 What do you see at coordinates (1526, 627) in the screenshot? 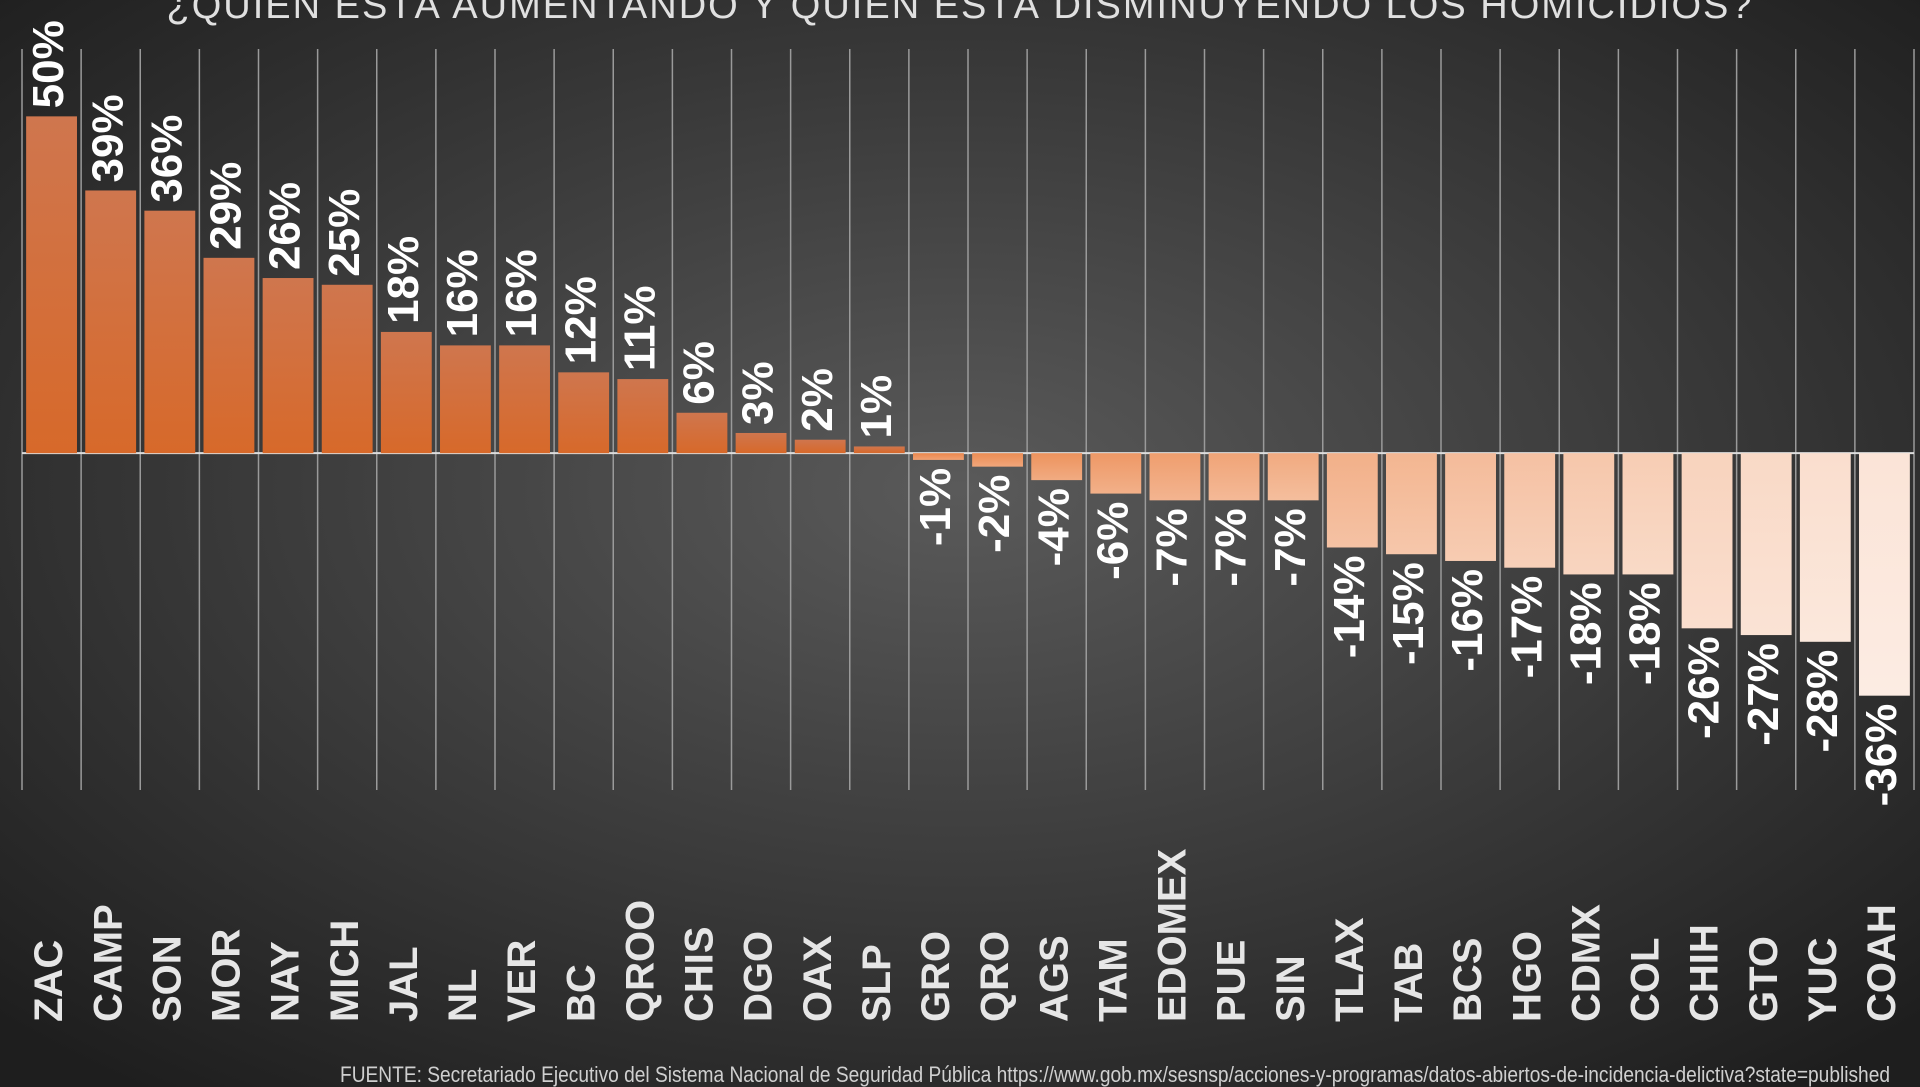
I see `data-label: -17%` at bounding box center [1526, 627].